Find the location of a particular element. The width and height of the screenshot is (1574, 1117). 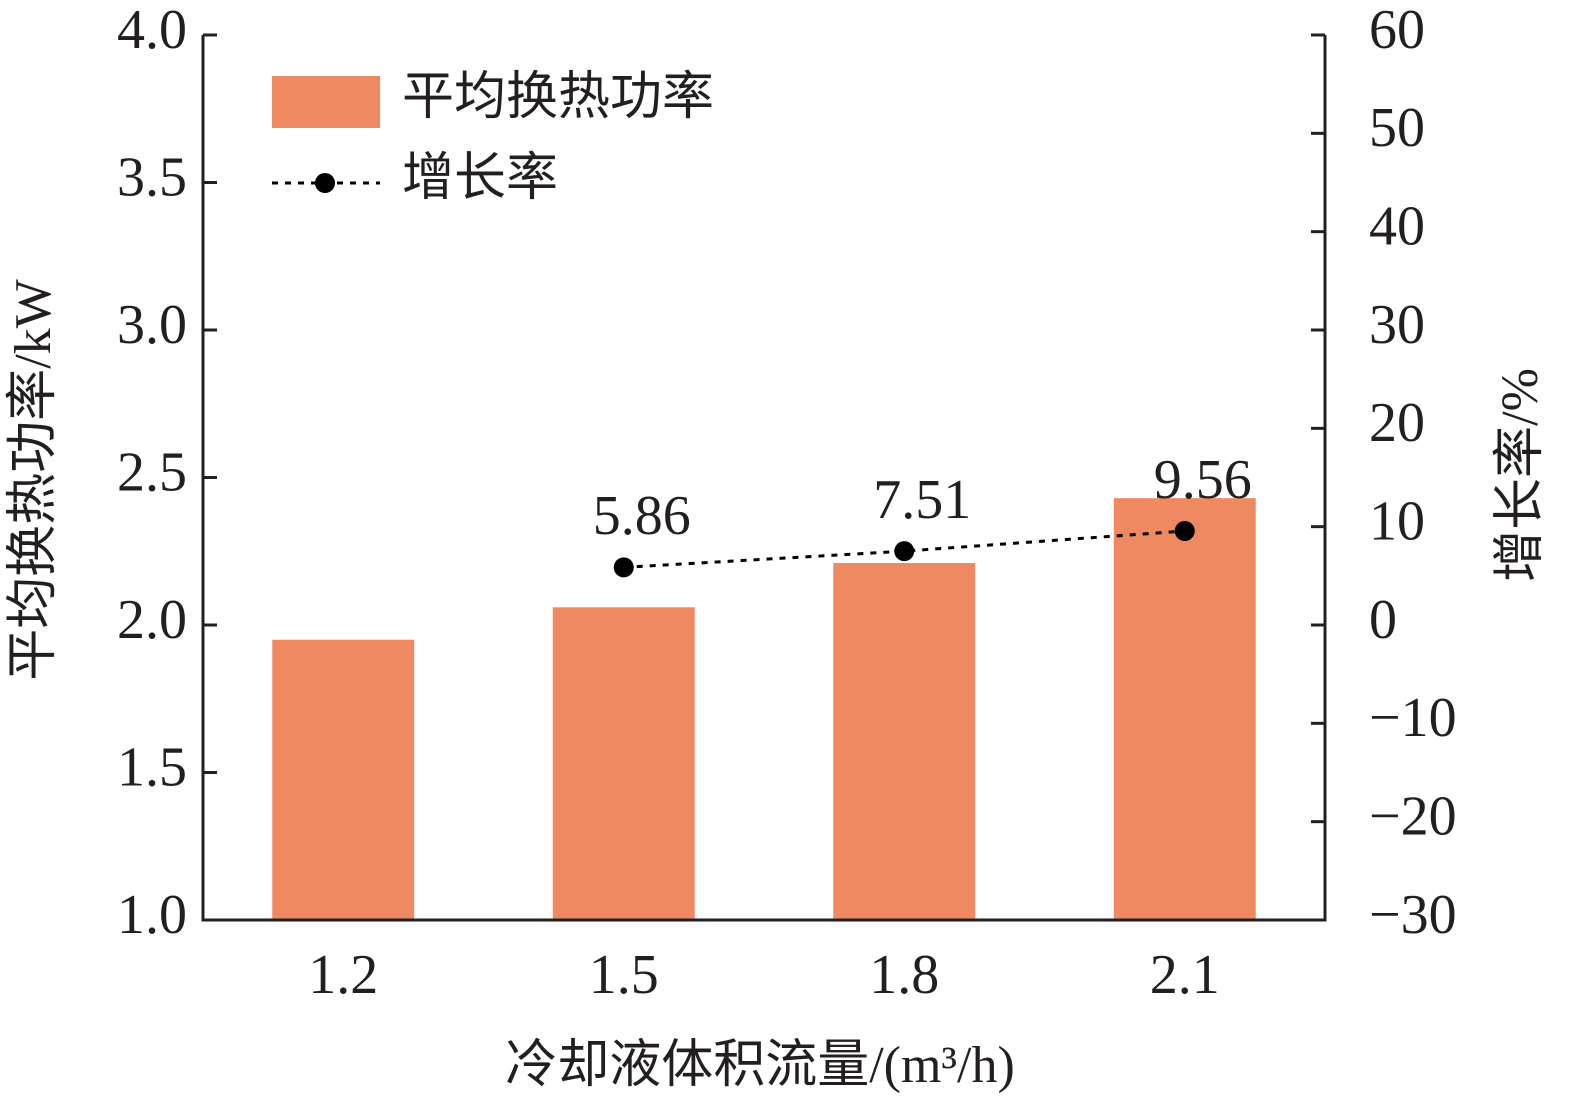

y2-tick-label: −20 is located at coordinates (1413, 817).